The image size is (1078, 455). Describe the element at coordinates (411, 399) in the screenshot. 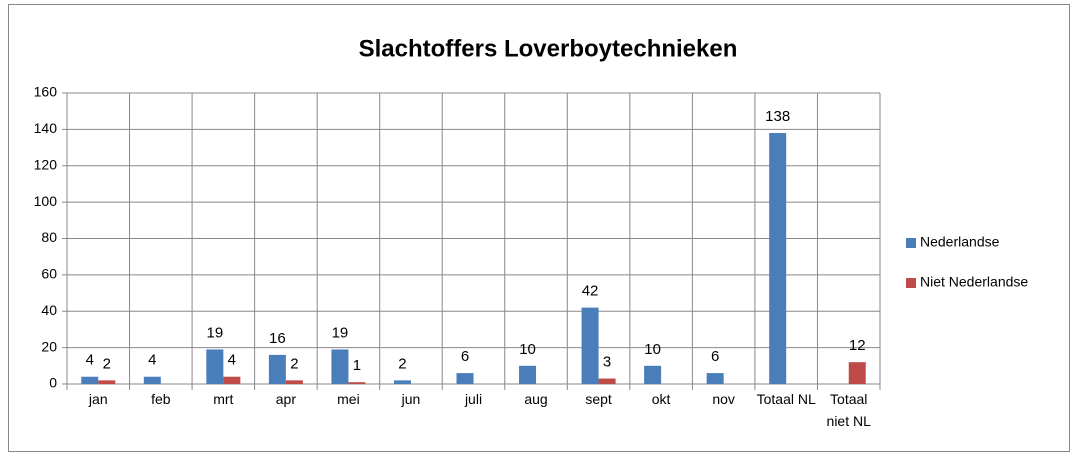

I see `x-tick-label: jun` at that location.